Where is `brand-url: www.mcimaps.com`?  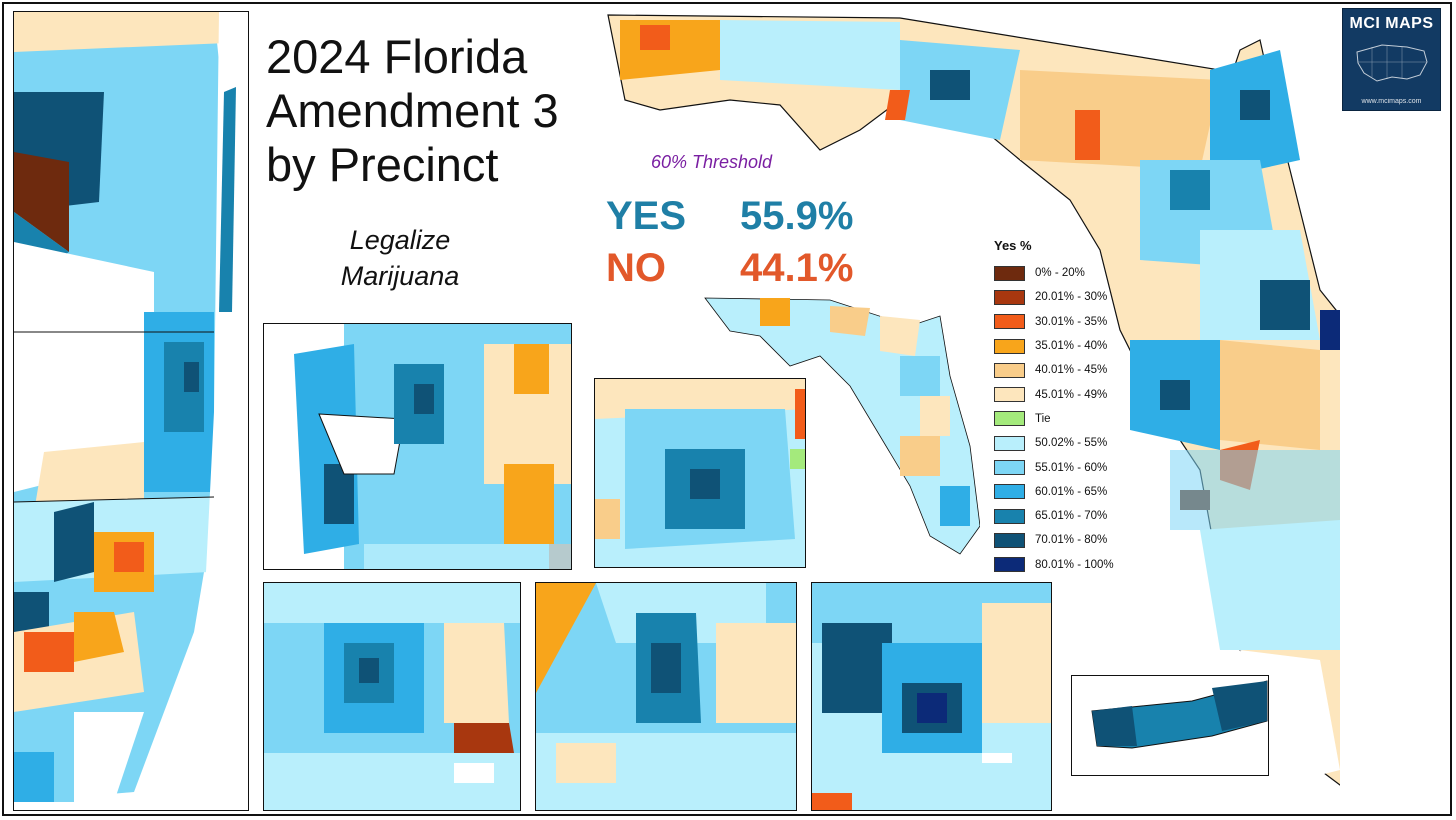
brand-url: www.mcimaps.com is located at coordinates (1391, 101).